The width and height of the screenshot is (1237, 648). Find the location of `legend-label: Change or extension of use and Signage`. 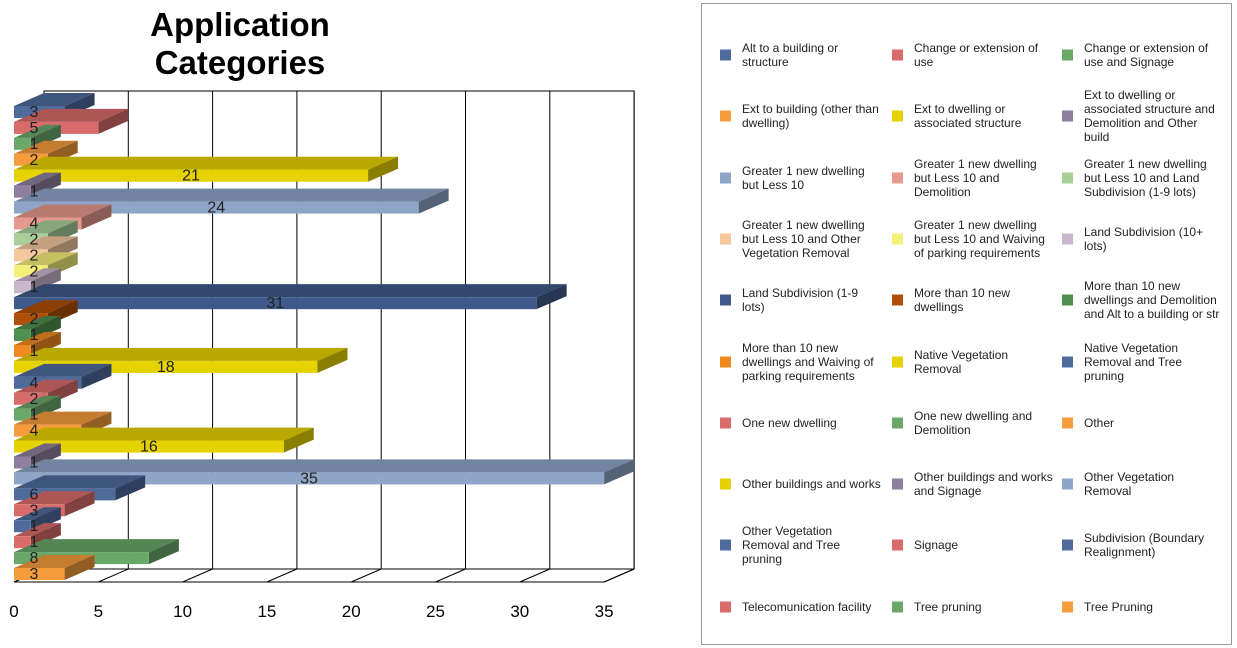

legend-label: Change or extension of use and Signage is located at coordinates (1146, 55).